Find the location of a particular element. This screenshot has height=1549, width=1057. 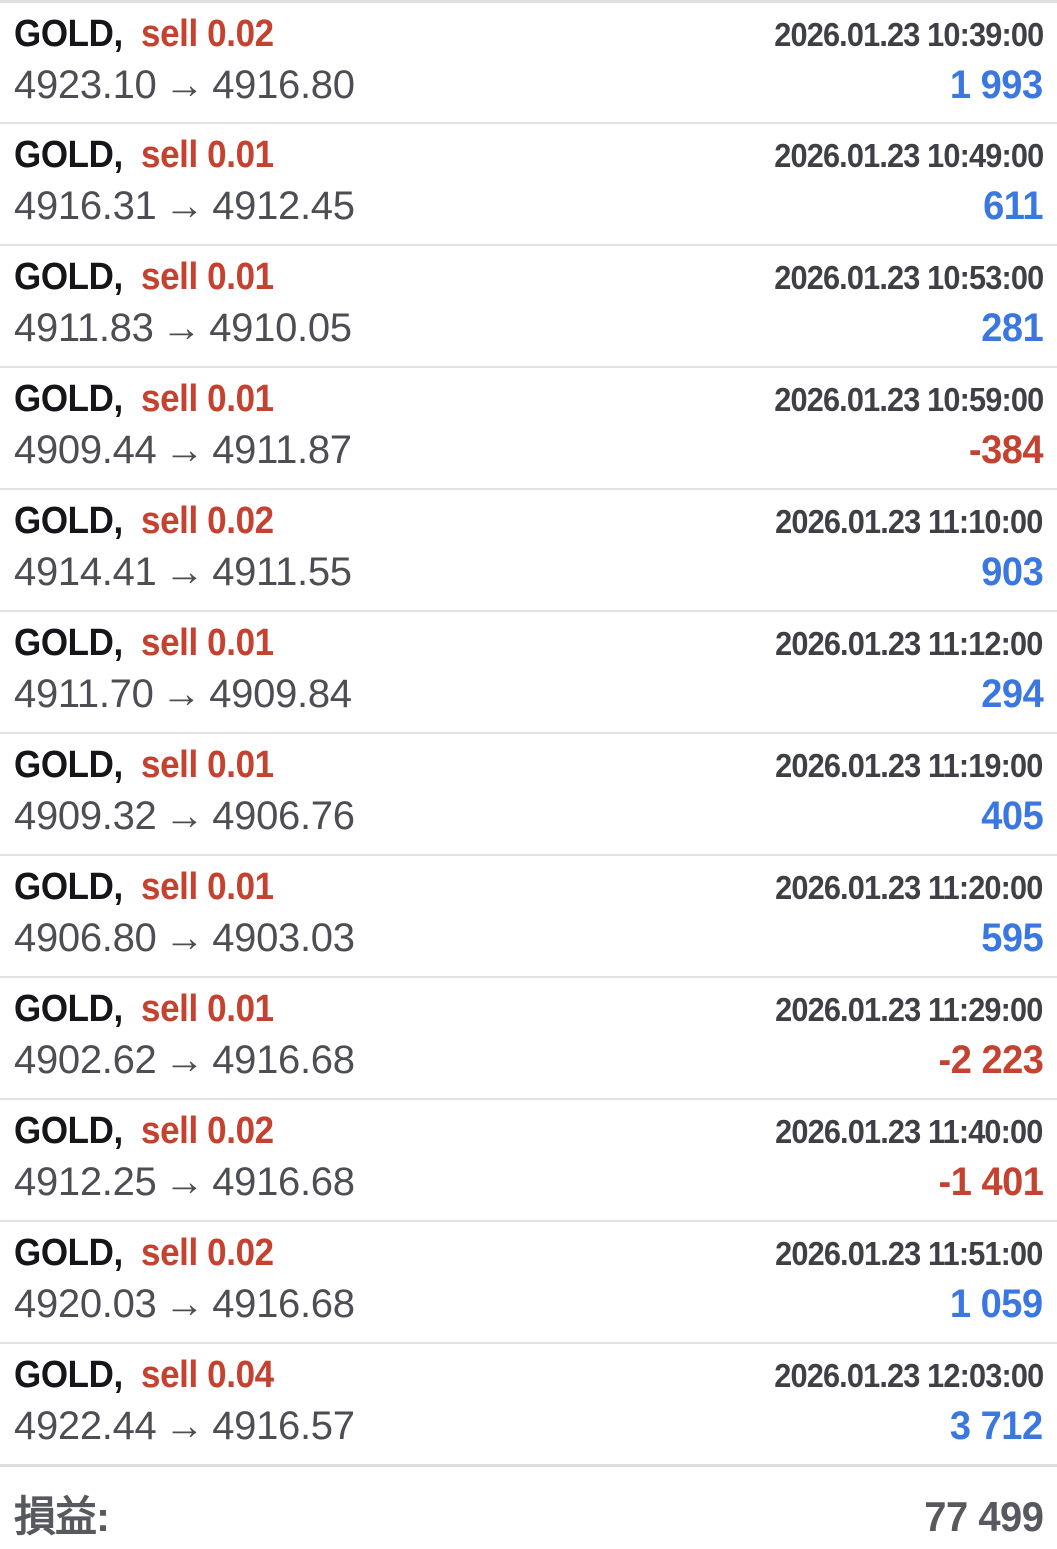

deal-price-range: 4902.62 → 4916.68 is located at coordinates (184, 1060).